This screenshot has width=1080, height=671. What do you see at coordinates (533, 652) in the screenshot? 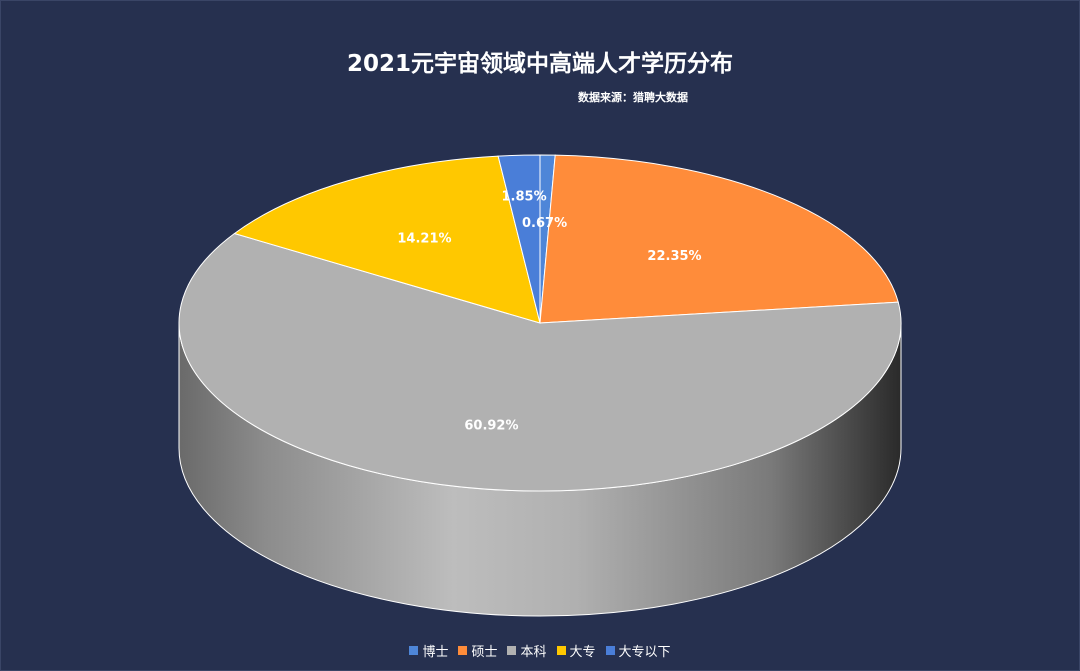
I see `legend-label-3: 本科` at bounding box center [533, 652].